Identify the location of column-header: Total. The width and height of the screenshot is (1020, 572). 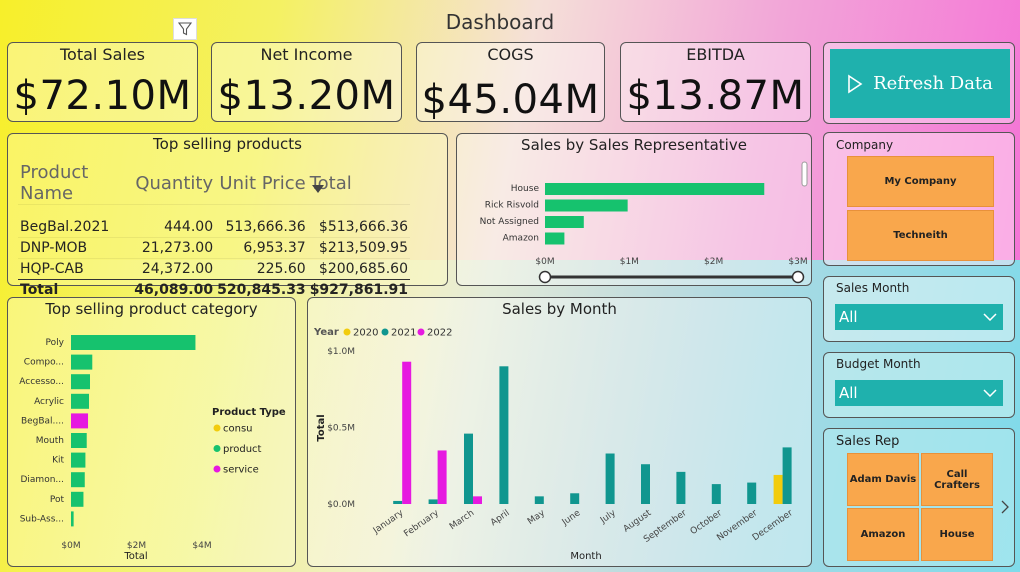
(359, 182).